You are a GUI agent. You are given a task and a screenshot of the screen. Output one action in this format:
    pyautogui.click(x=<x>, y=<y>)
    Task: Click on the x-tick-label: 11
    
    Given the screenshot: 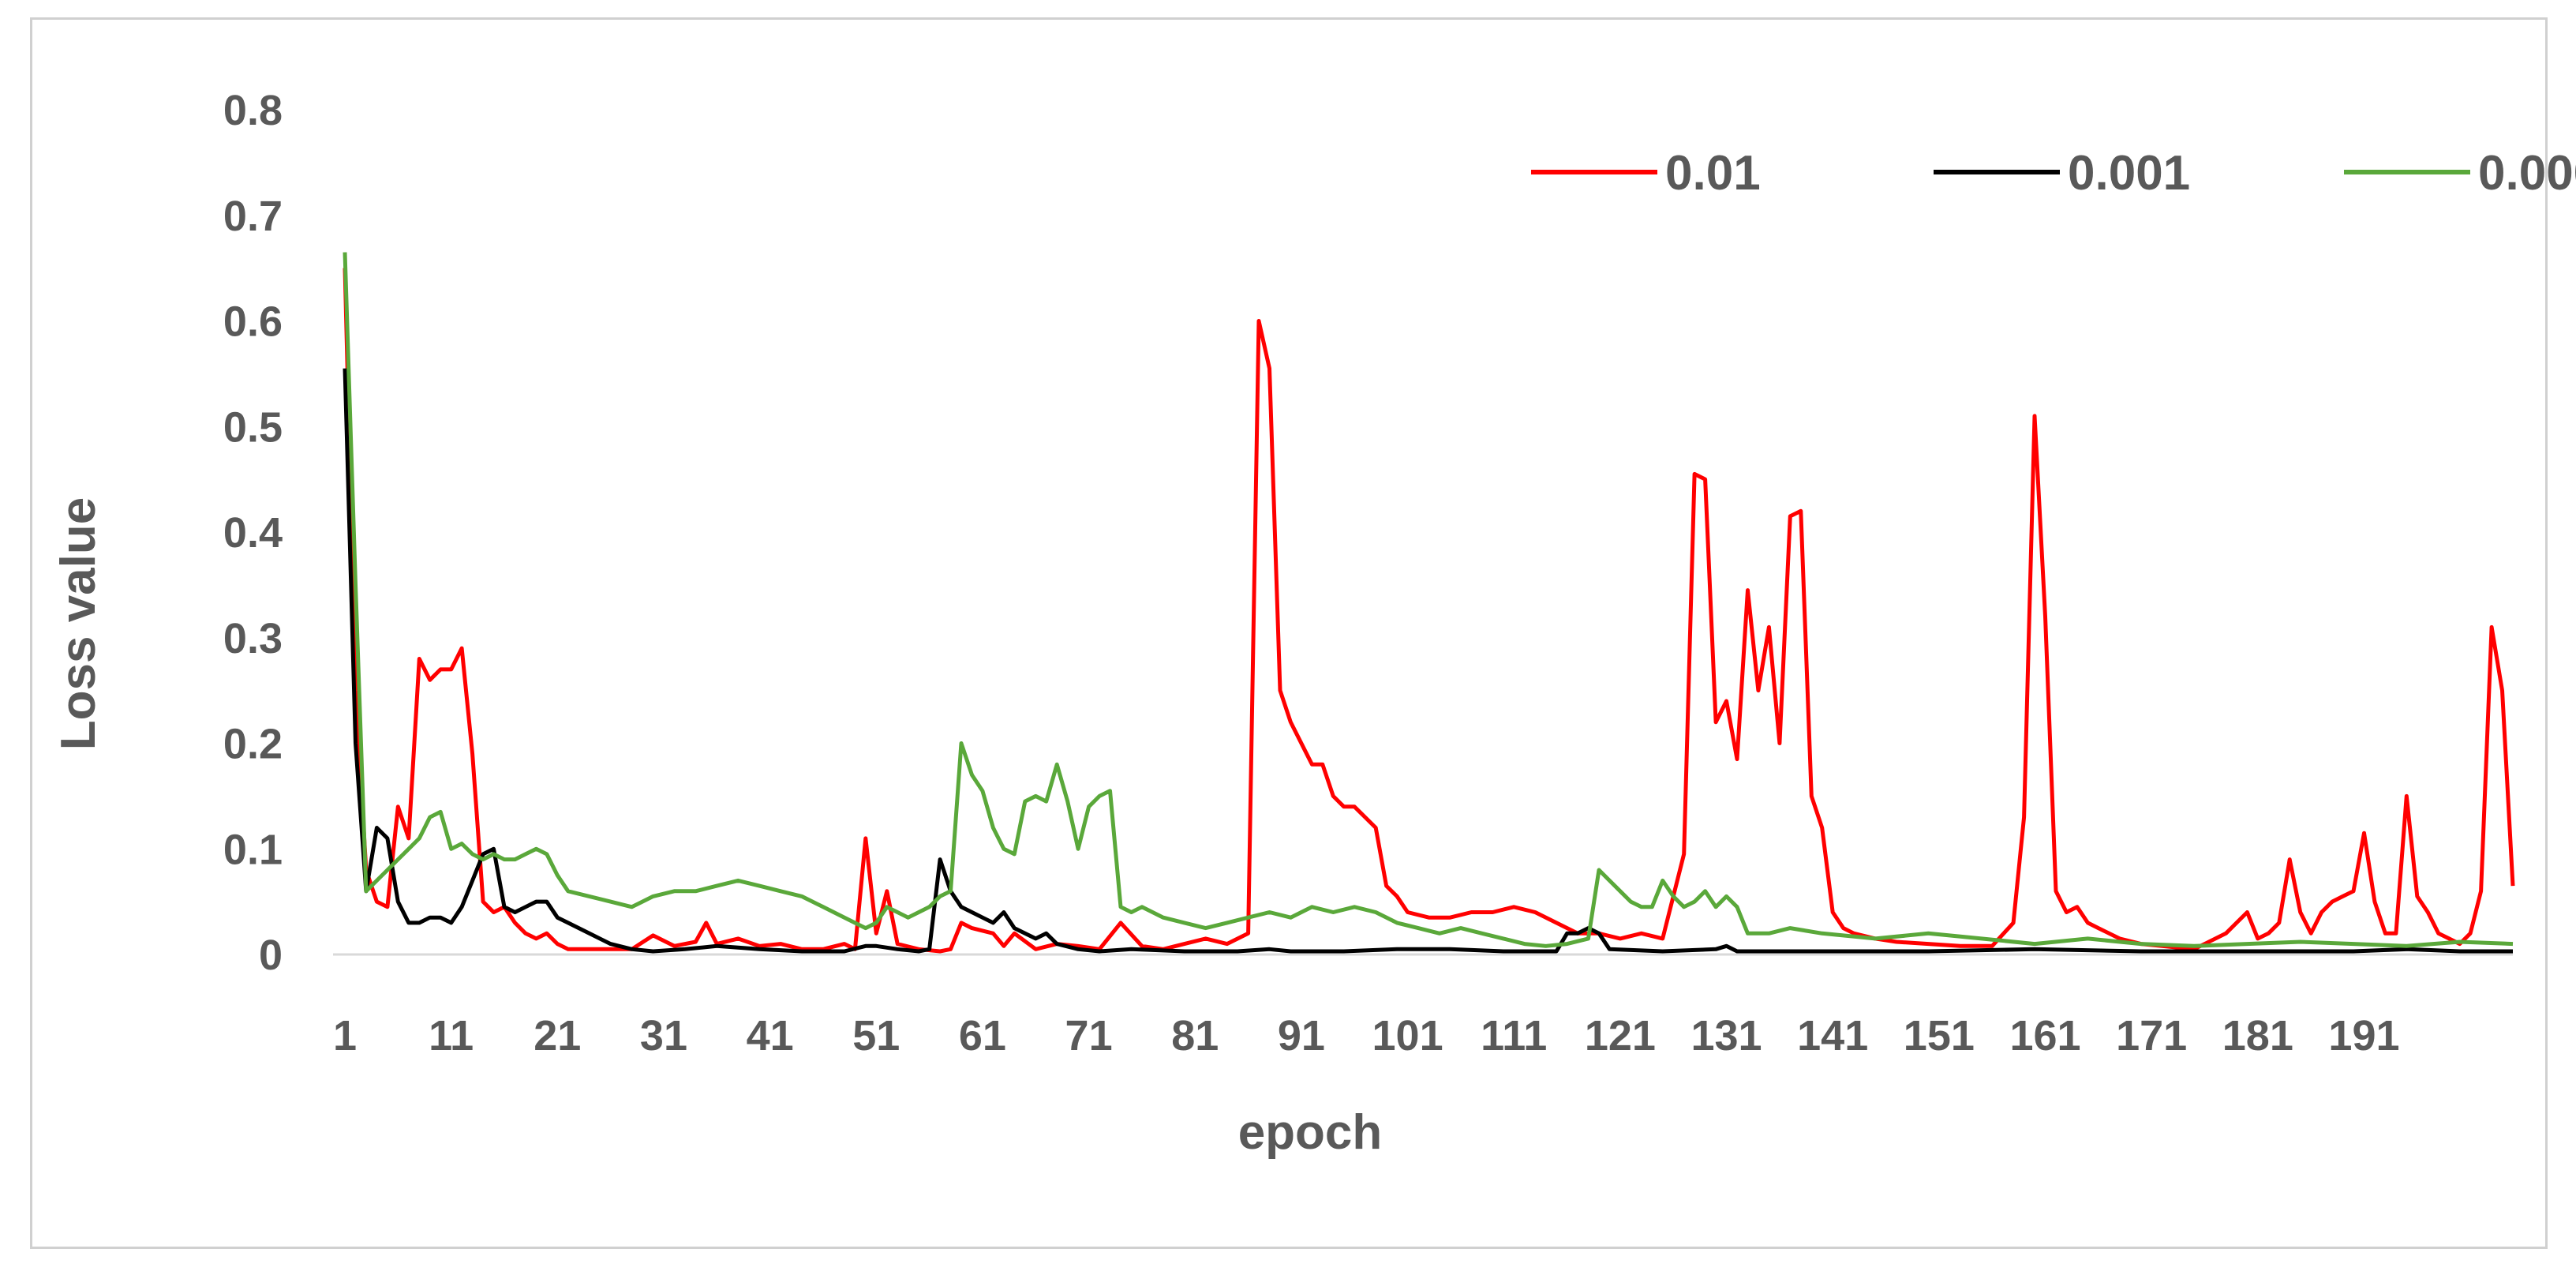 What is the action you would take?
    pyautogui.click(x=451, y=1035)
    